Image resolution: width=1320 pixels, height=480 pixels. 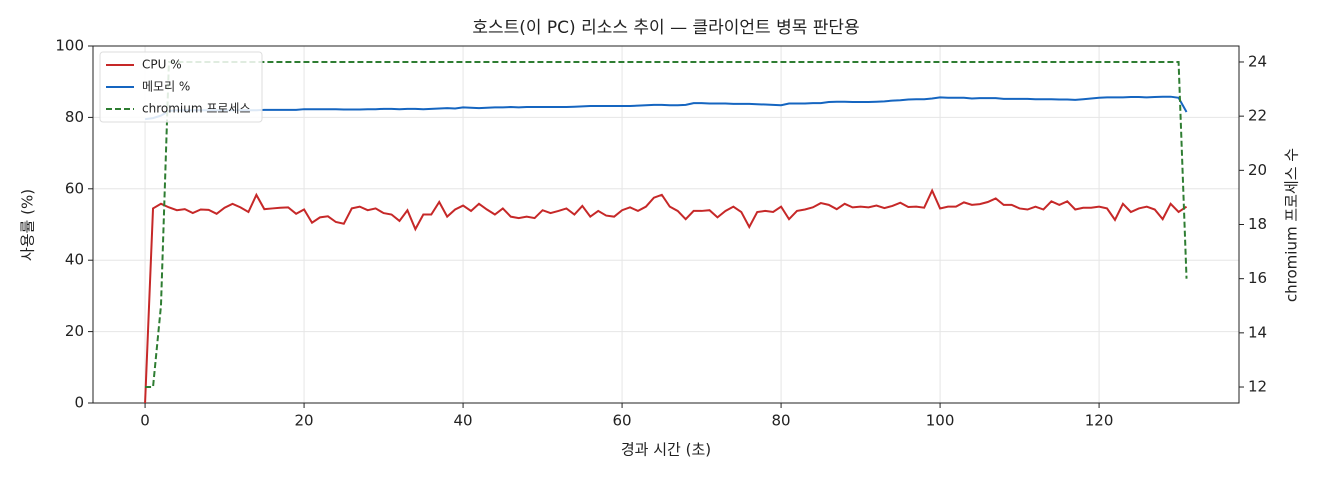 I want to click on y2-tick-label: 20, so click(x=1257, y=170).